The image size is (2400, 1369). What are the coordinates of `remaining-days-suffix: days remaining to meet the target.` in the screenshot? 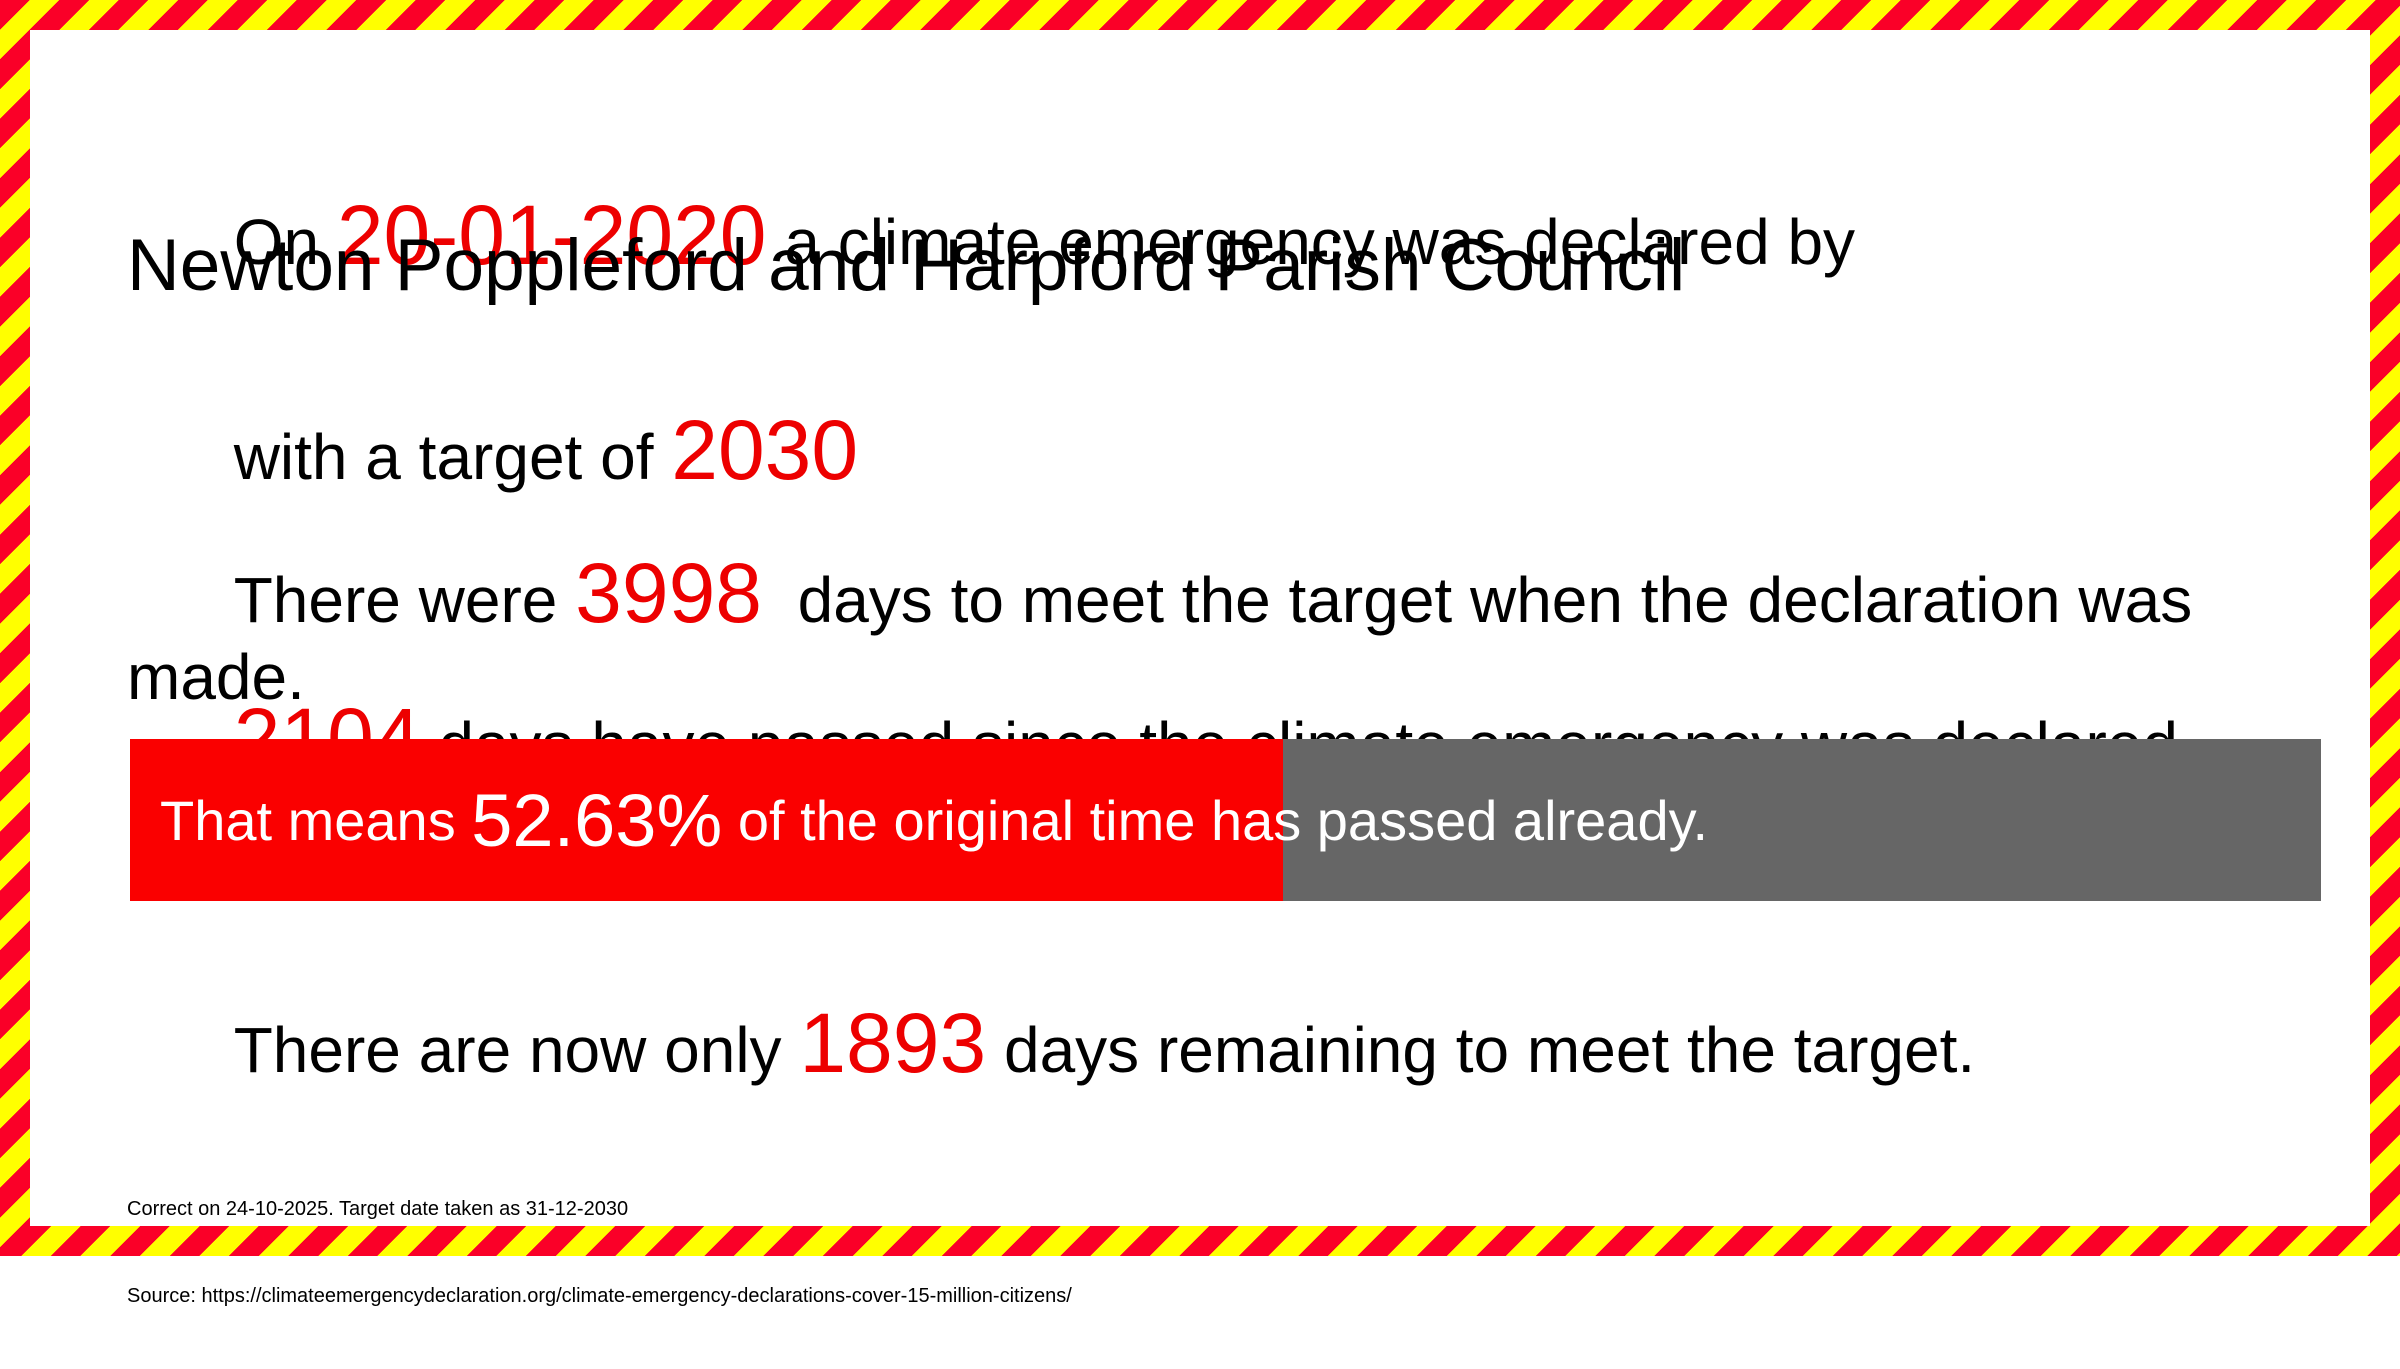 It's located at (1481, 1049).